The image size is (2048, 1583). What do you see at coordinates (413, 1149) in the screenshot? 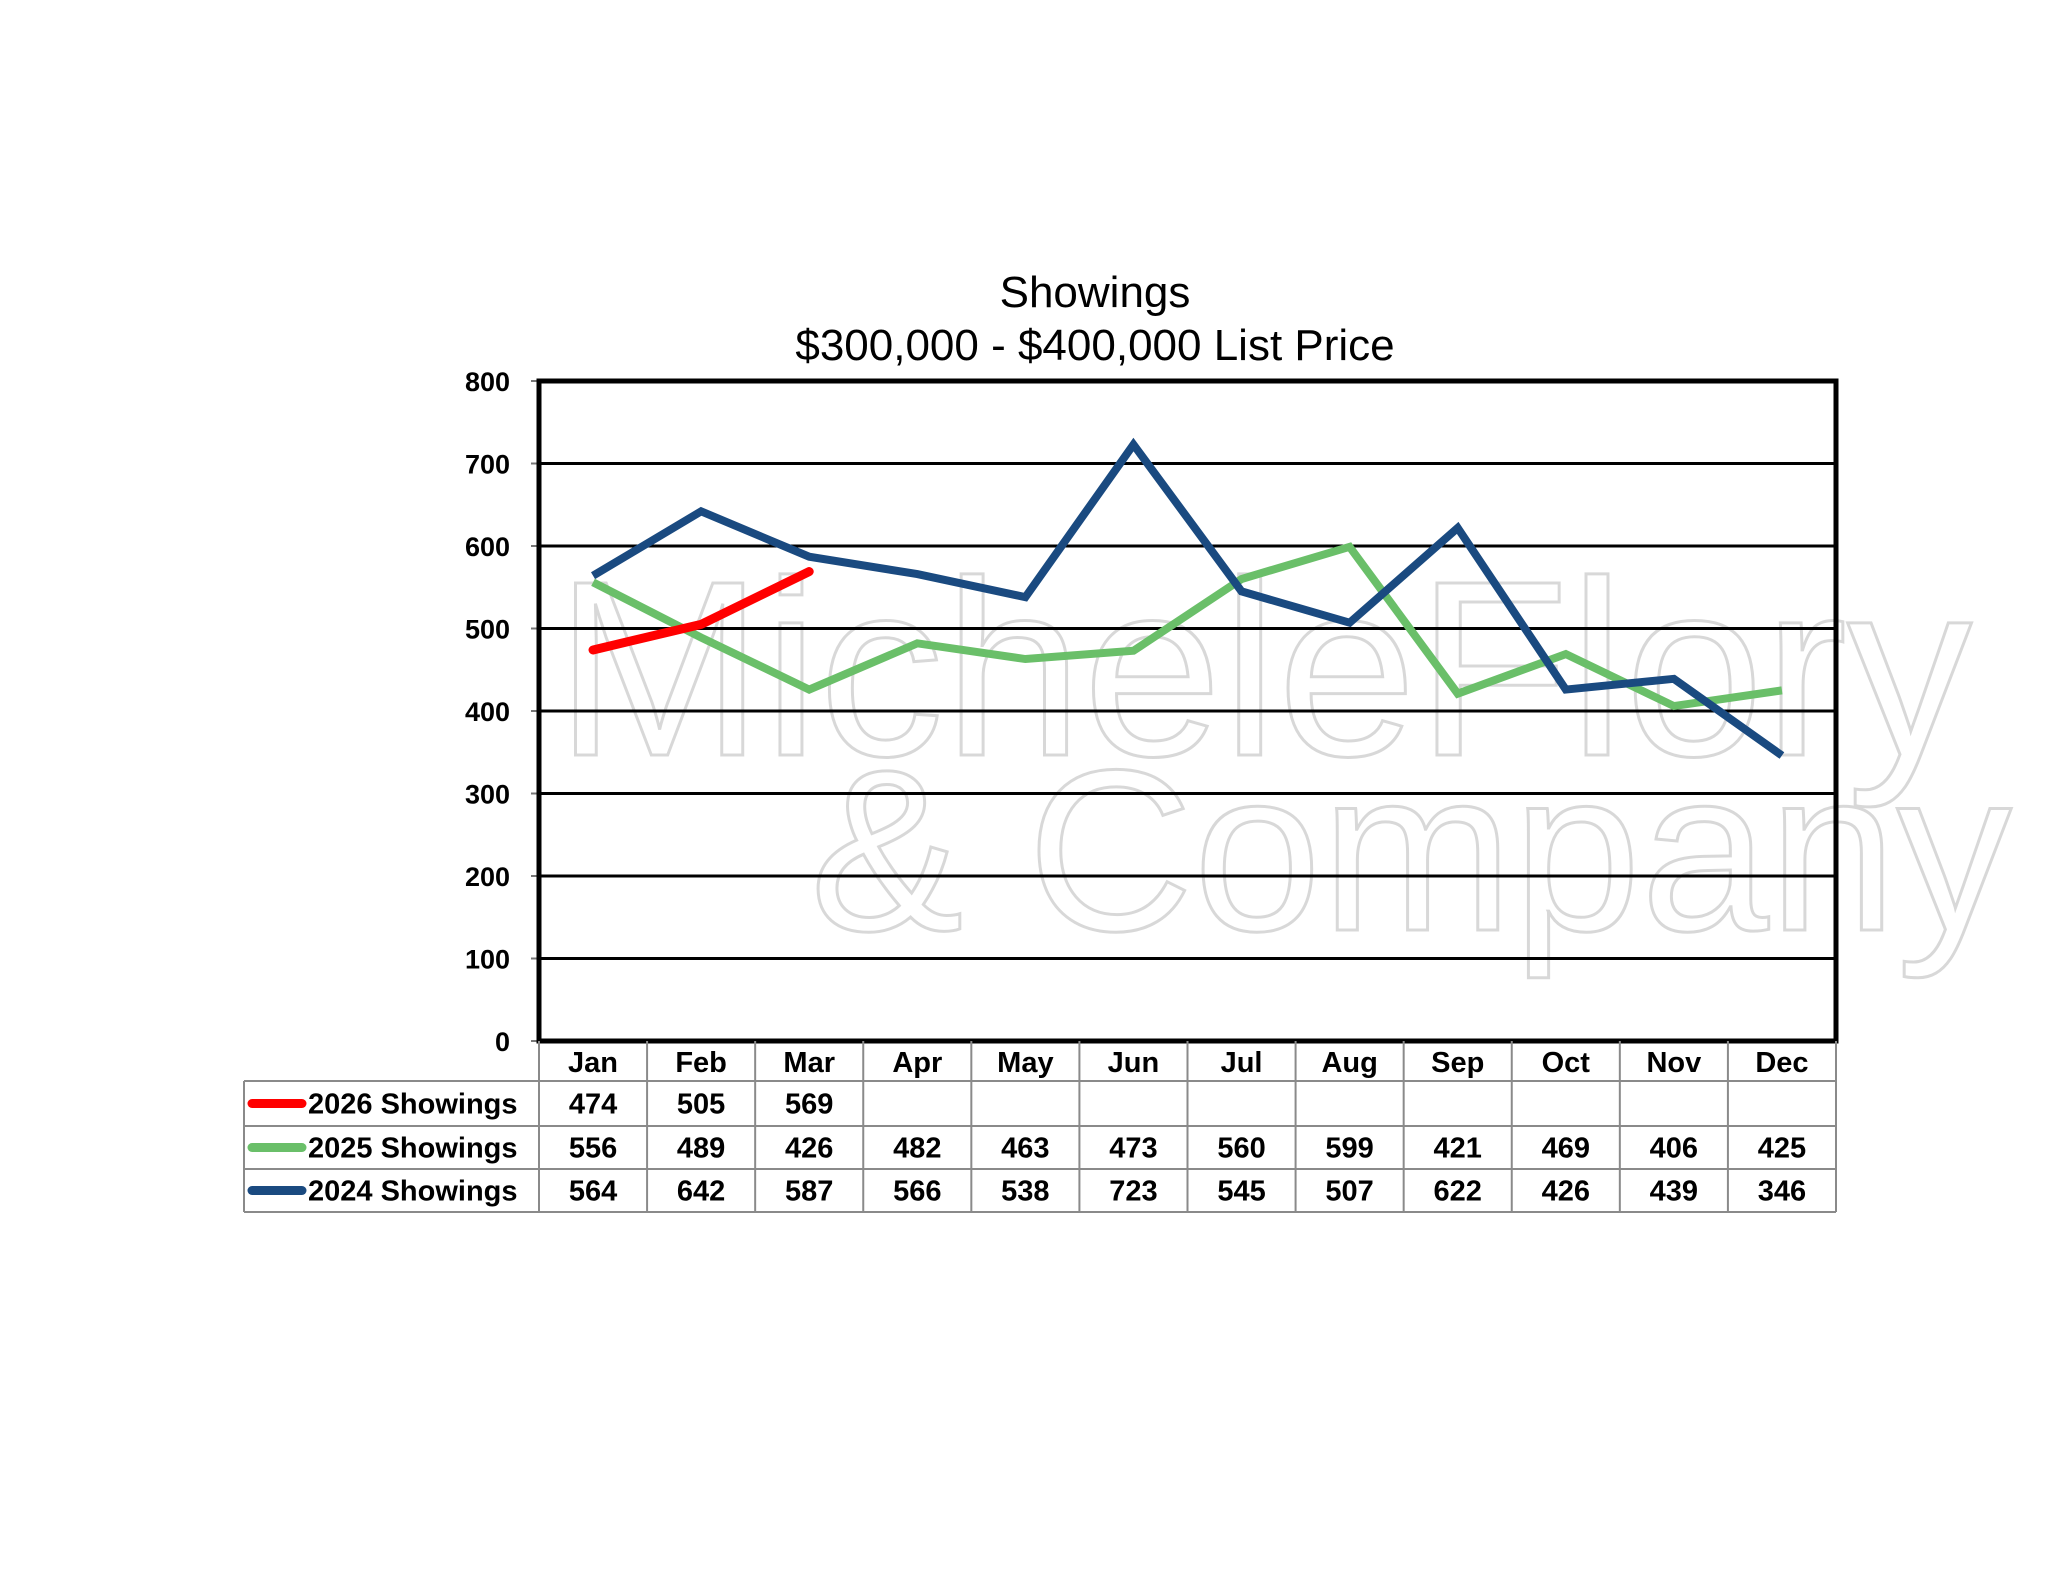
I see `legend-label: 2025 Showings` at bounding box center [413, 1149].